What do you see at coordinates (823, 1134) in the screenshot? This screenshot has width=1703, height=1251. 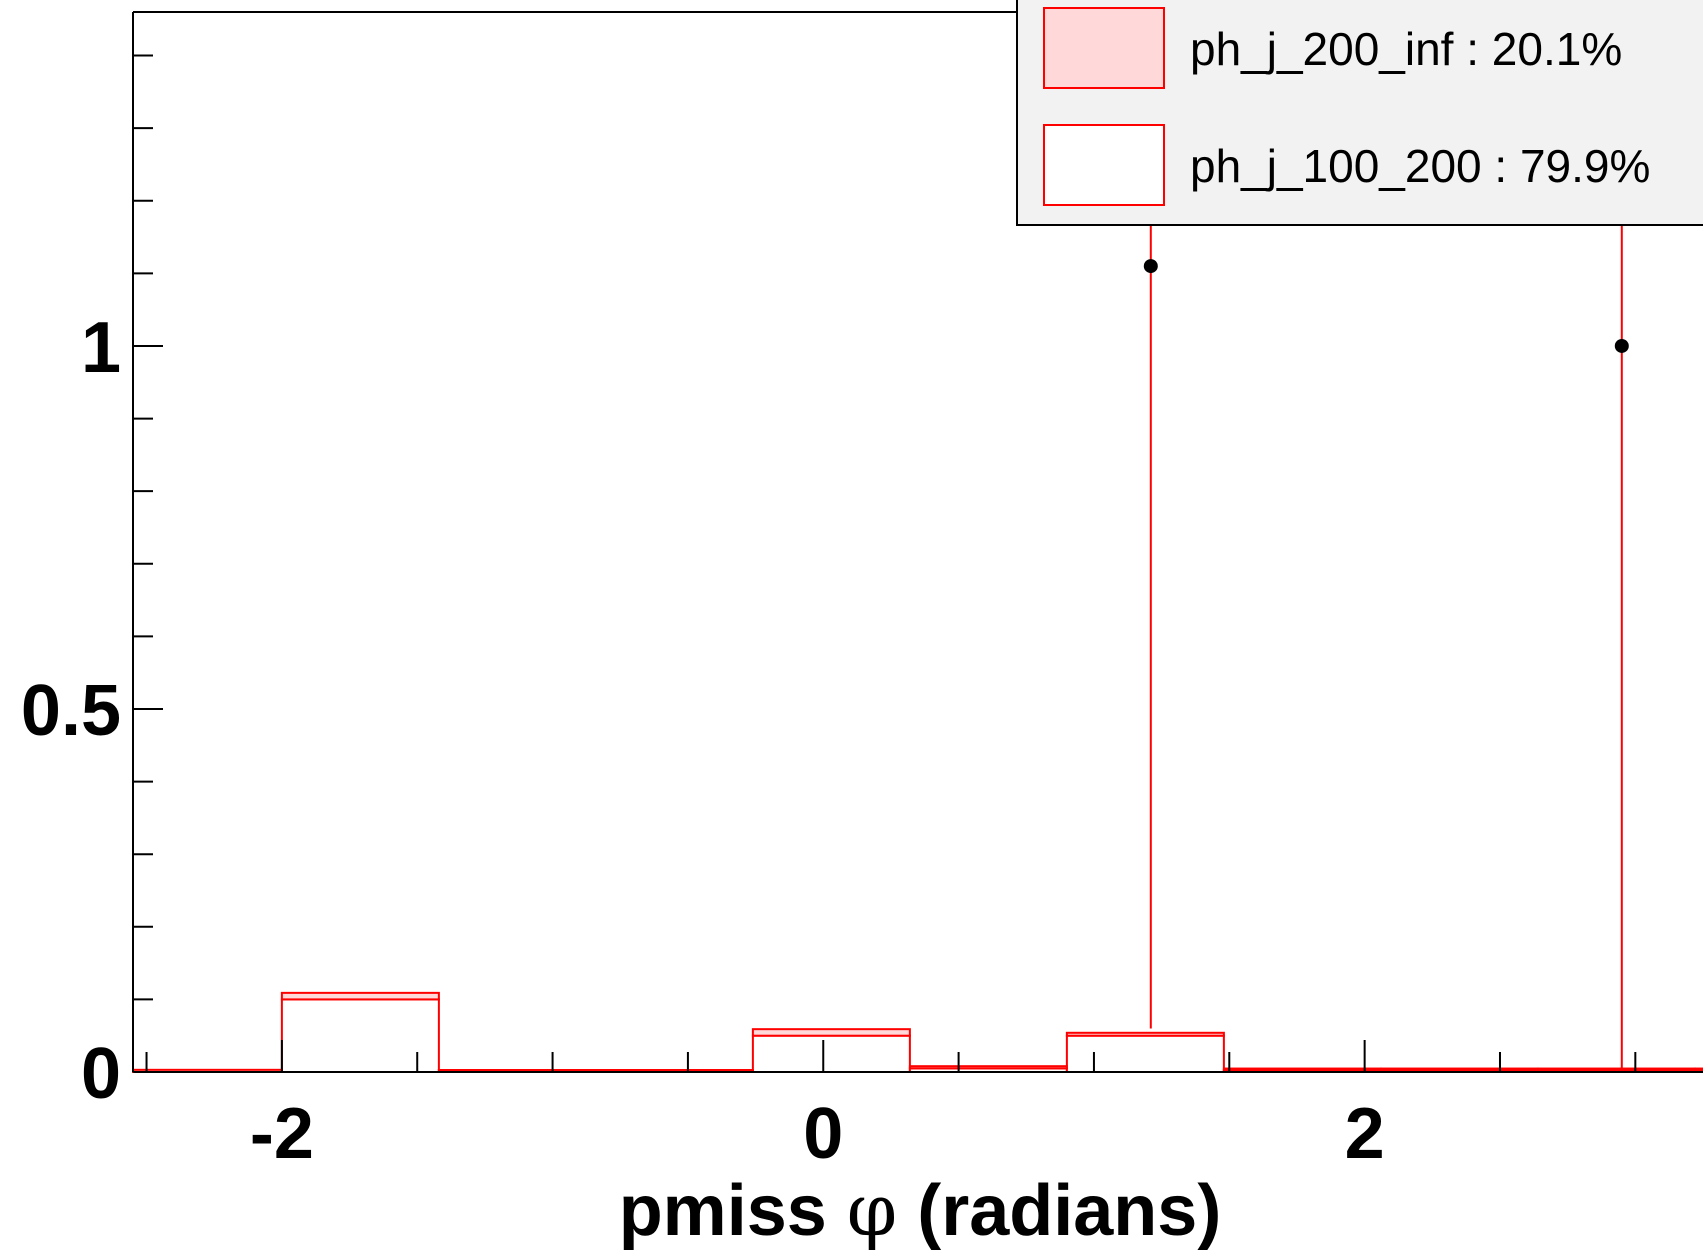 I see `x-tick-label: 0` at bounding box center [823, 1134].